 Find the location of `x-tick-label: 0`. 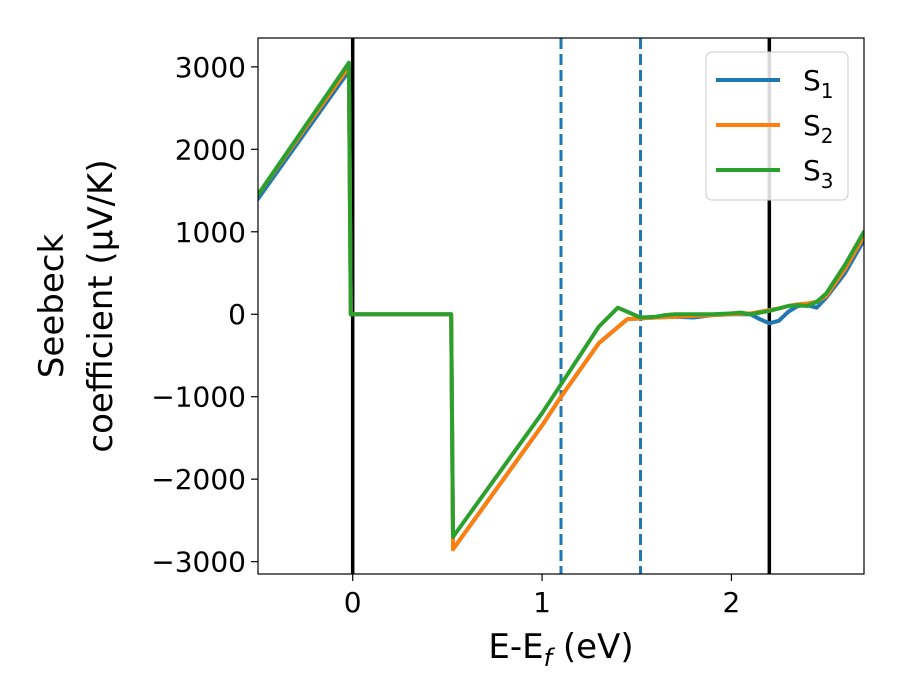

x-tick-label: 0 is located at coordinates (353, 602).